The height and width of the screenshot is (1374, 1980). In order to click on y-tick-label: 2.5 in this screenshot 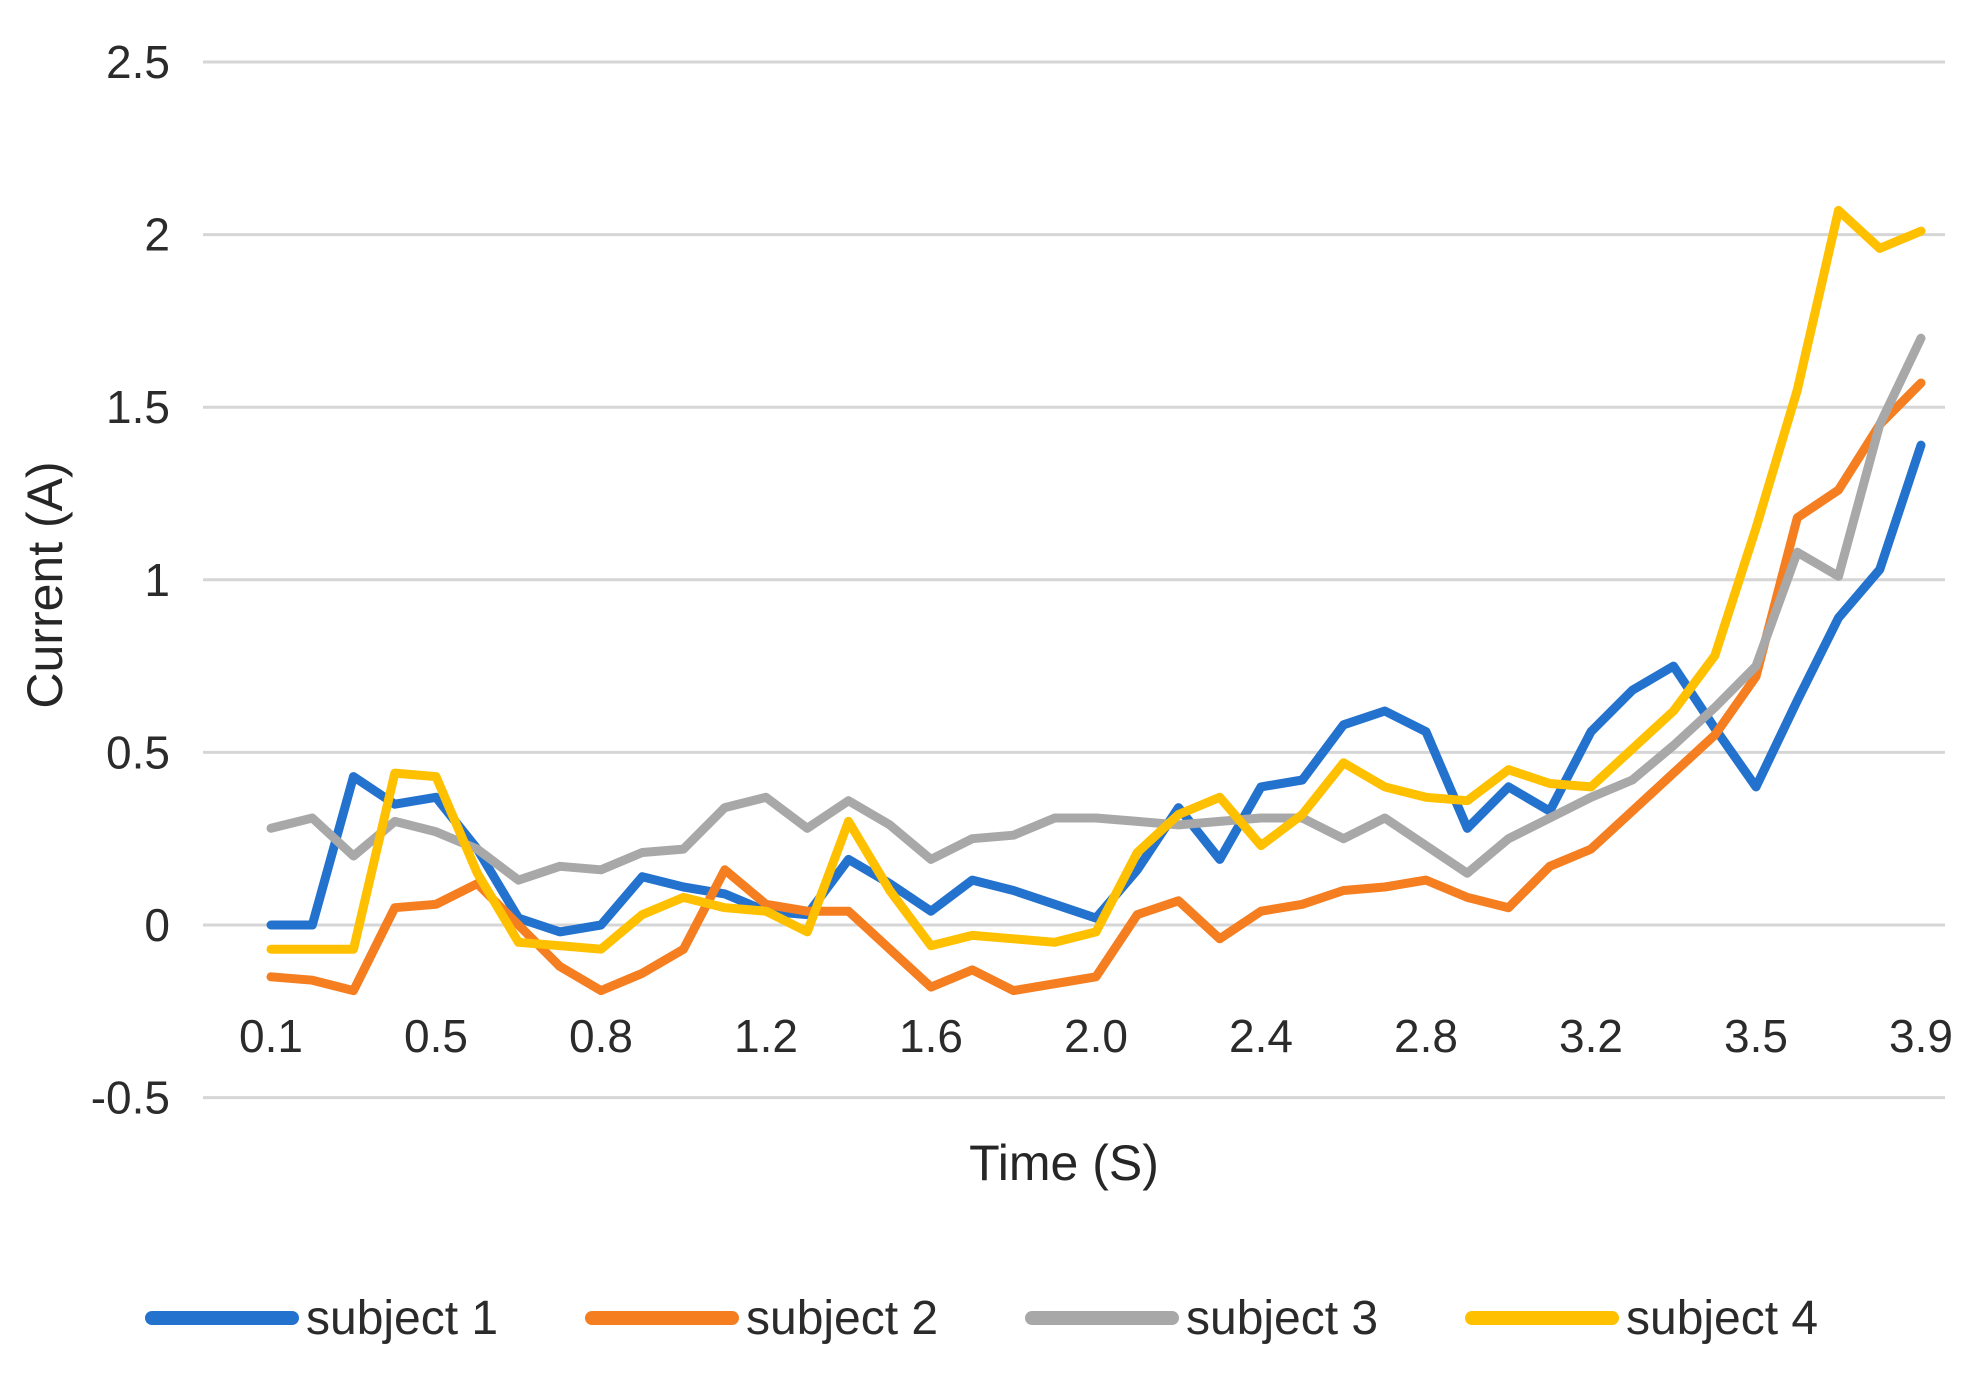, I will do `click(138, 62)`.